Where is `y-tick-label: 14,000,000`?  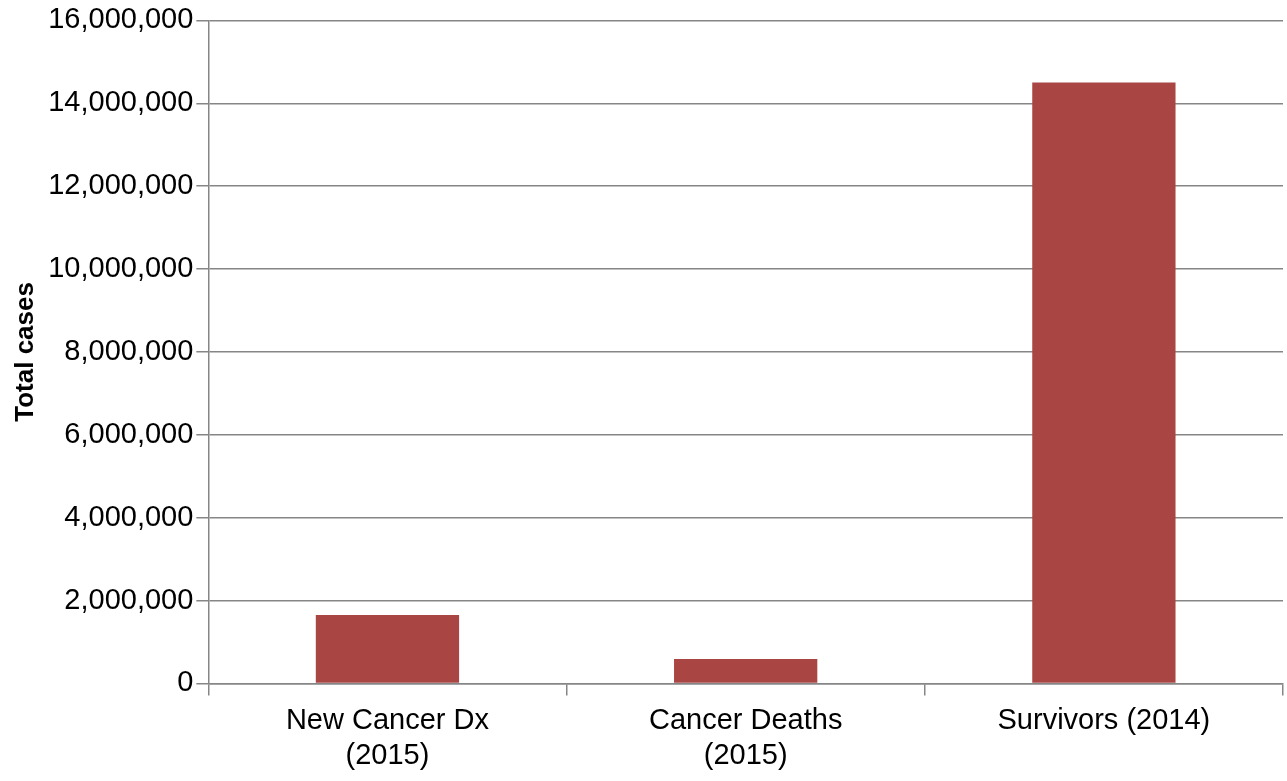 y-tick-label: 14,000,000 is located at coordinates (121, 101).